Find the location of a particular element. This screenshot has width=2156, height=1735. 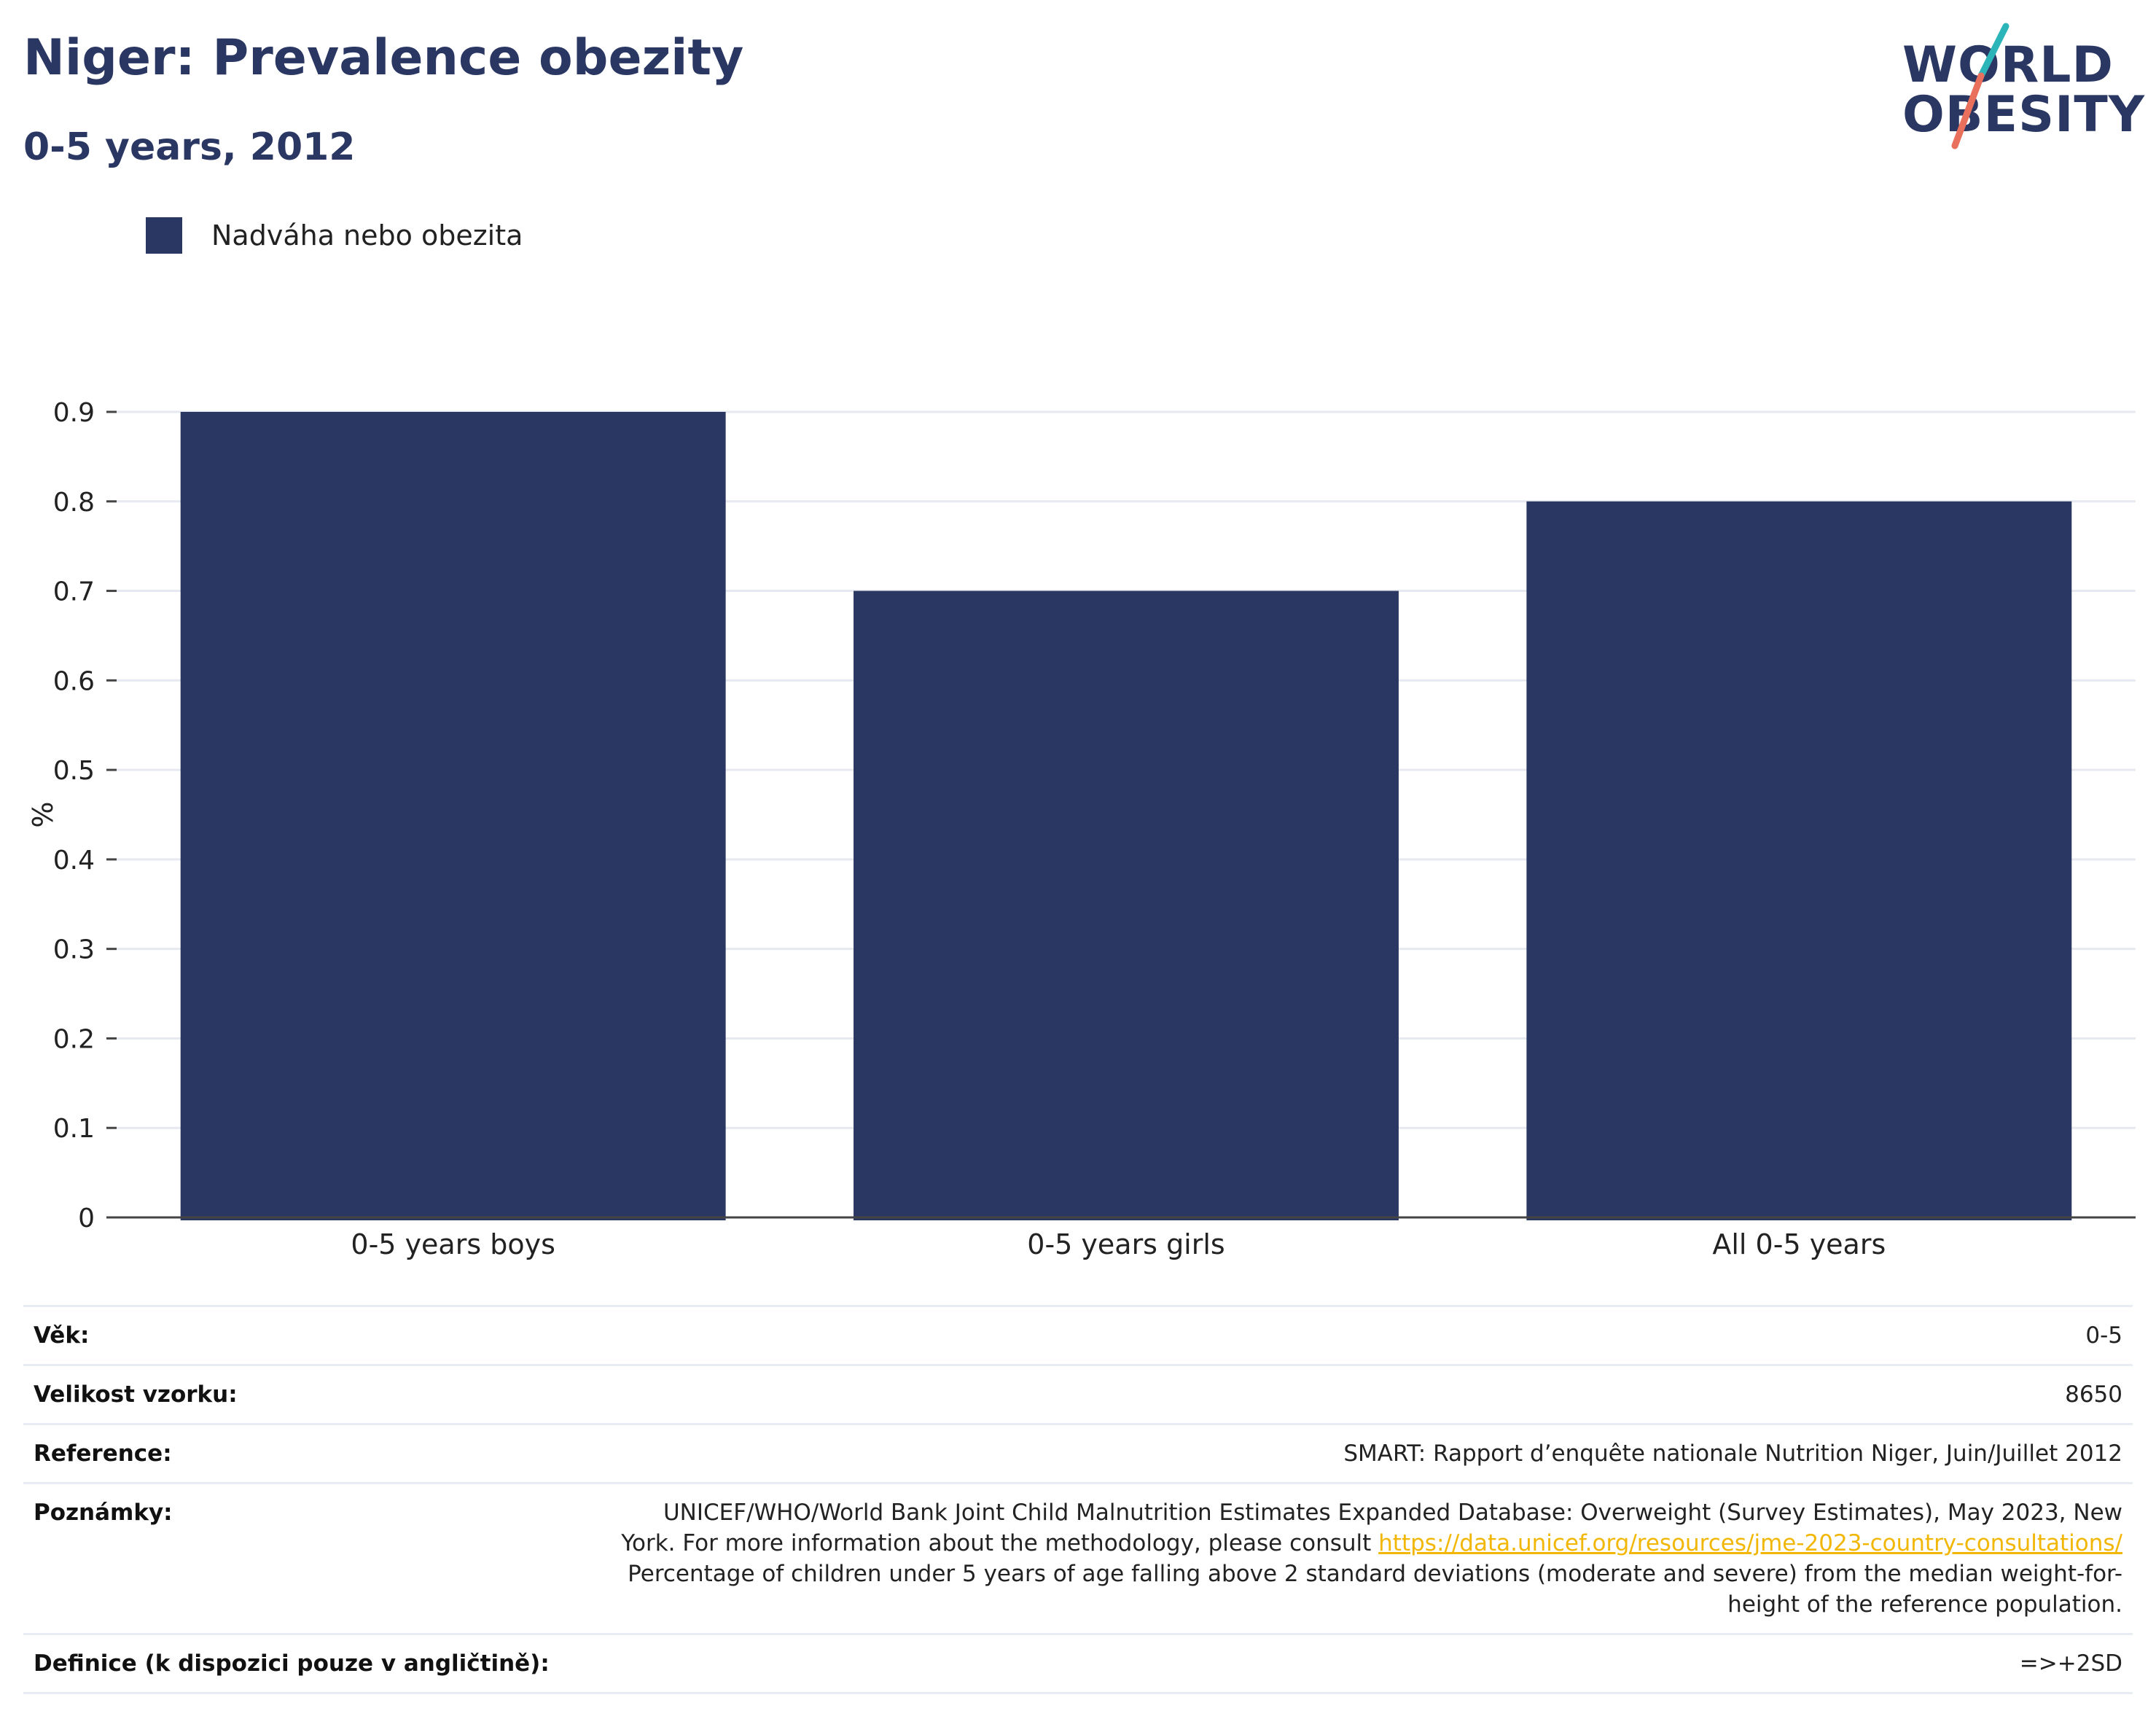

y-axis-ticks: 0 0.1 0.2 0.3 0.4 0.5 0.6 0.7 0.8 0.9 is located at coordinates (85, 815).